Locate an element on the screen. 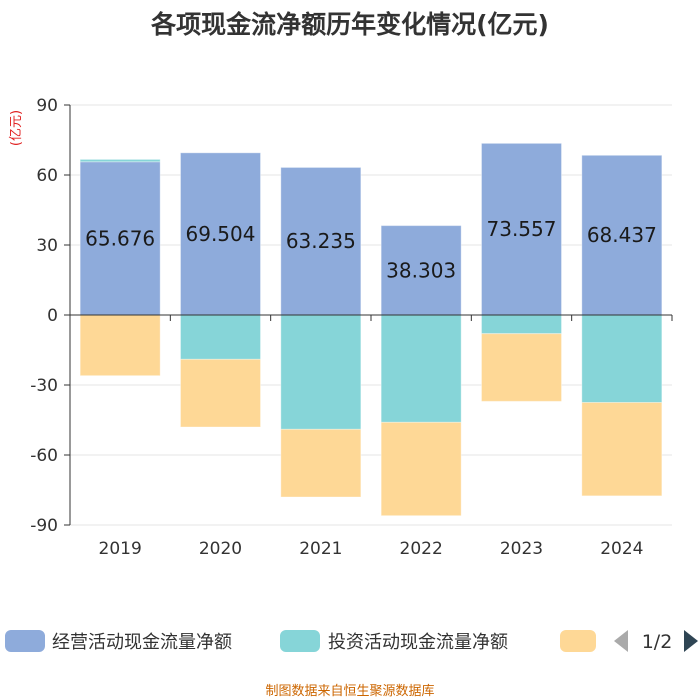 Image resolution: width=700 pixels, height=700 pixels. y-tick-label: 90 is located at coordinates (47, 106).